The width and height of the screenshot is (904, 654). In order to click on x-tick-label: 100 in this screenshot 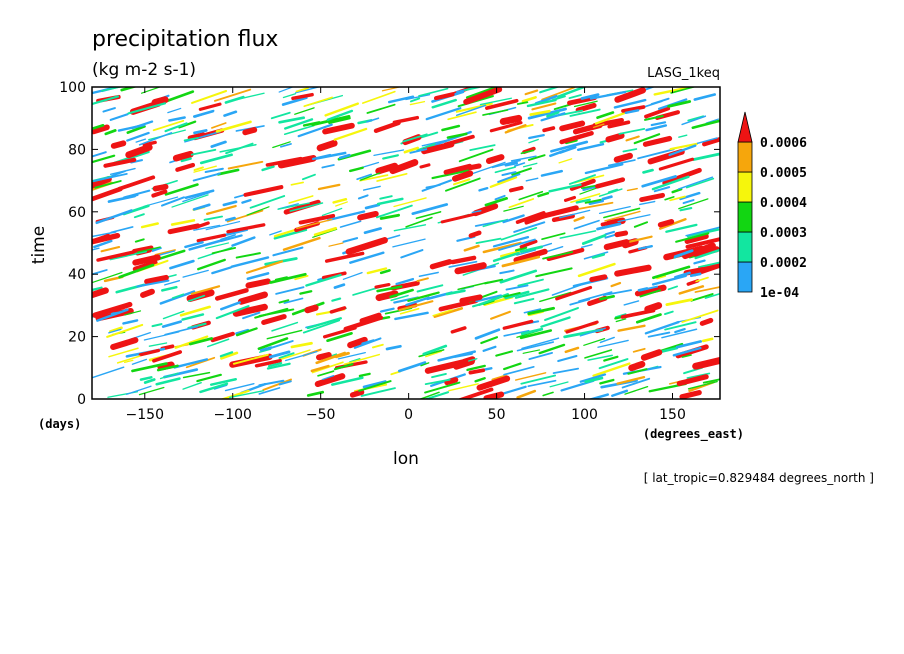, I will do `click(584, 415)`.